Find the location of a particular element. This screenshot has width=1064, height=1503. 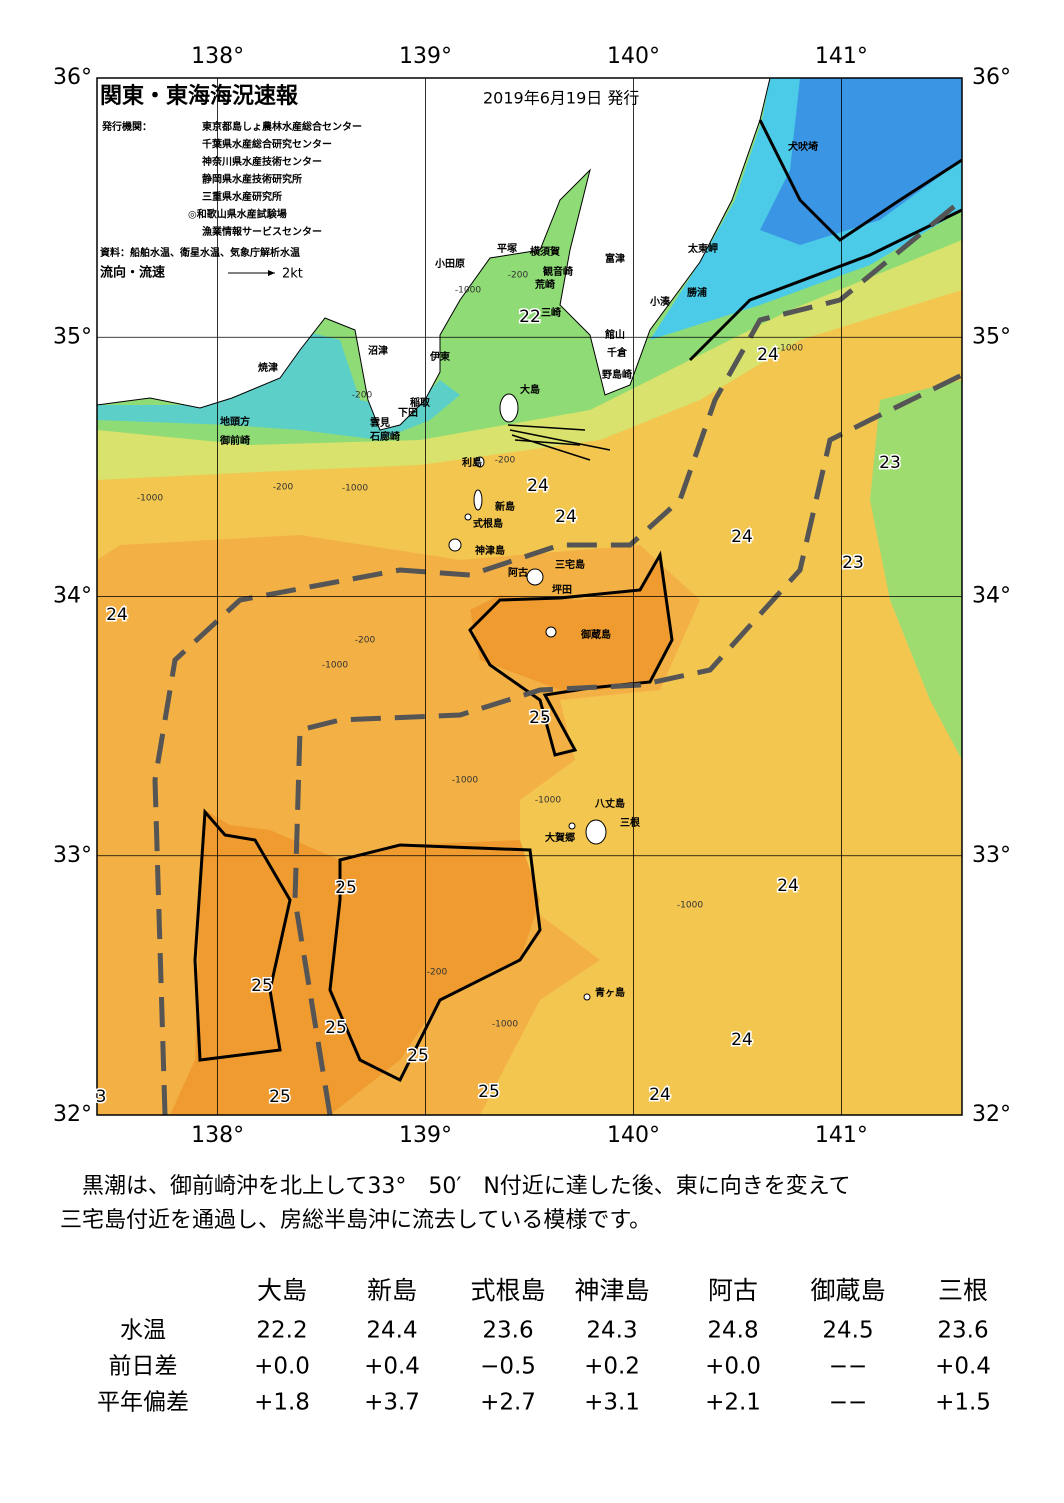

place-label: 焼津 is located at coordinates (268, 367).